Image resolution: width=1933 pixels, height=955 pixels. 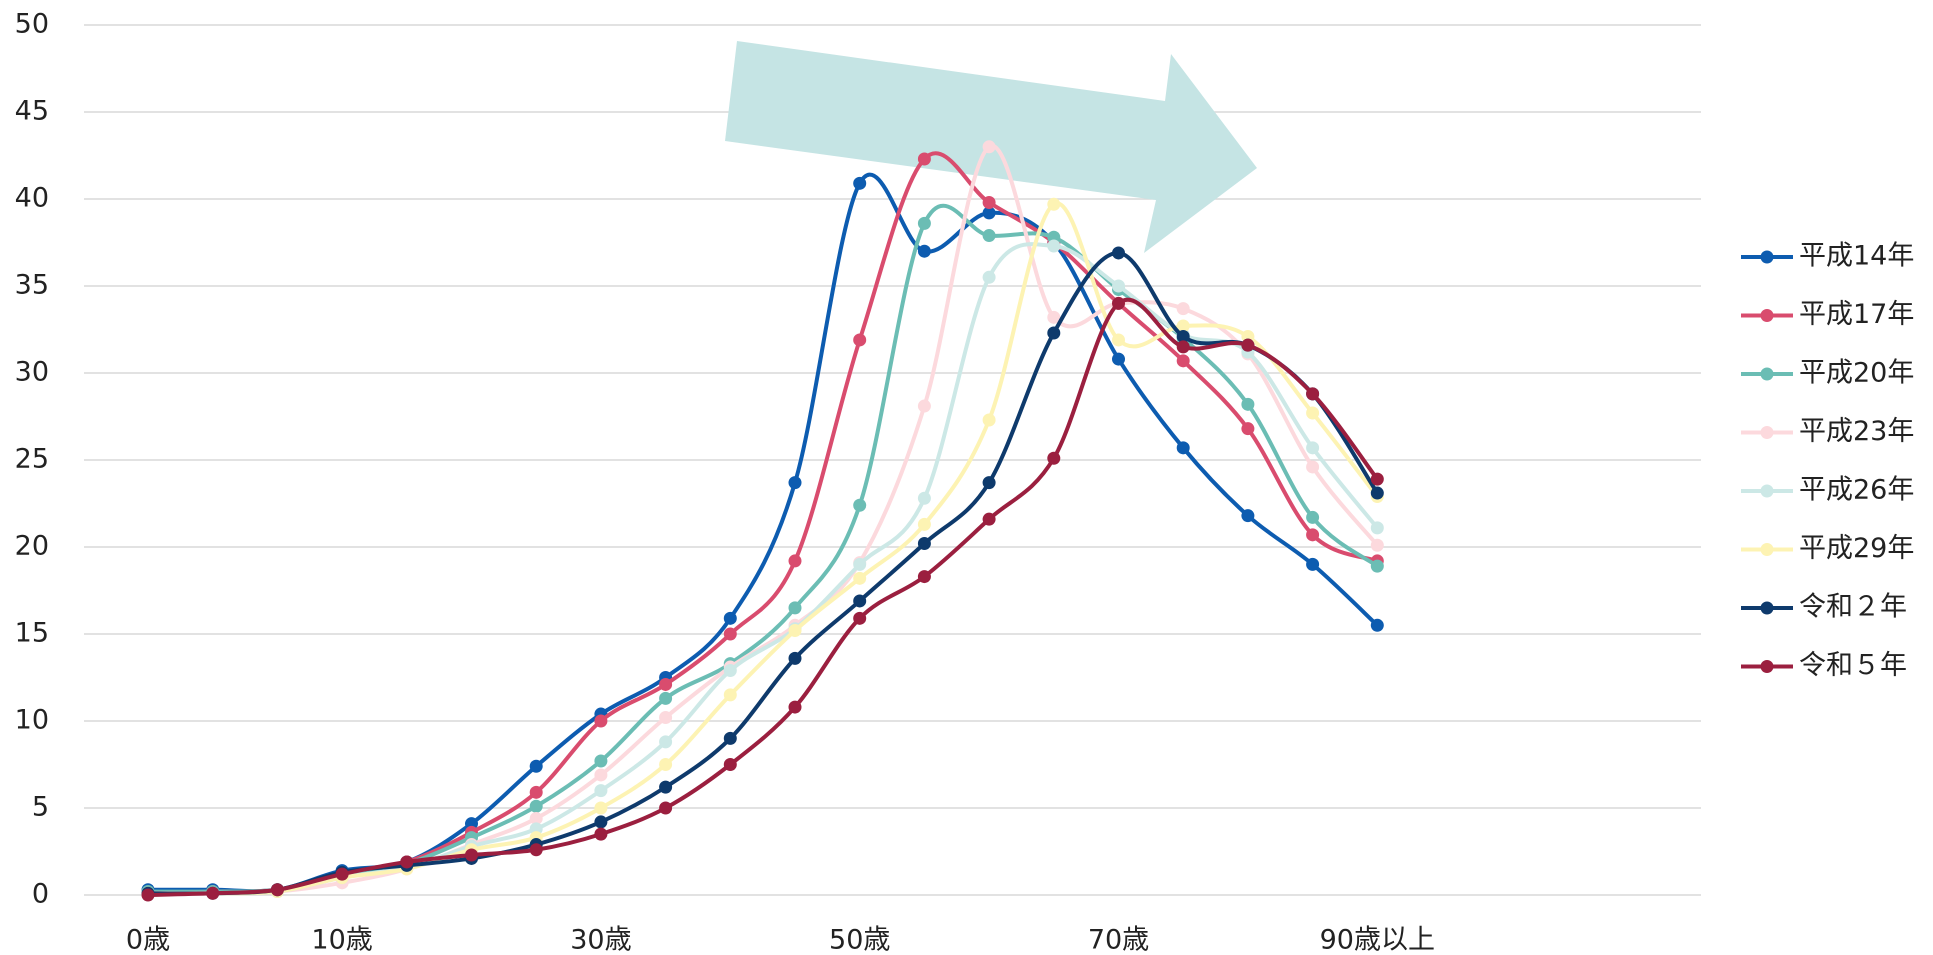 I want to click on y-tick-label: 15, so click(x=32, y=633).